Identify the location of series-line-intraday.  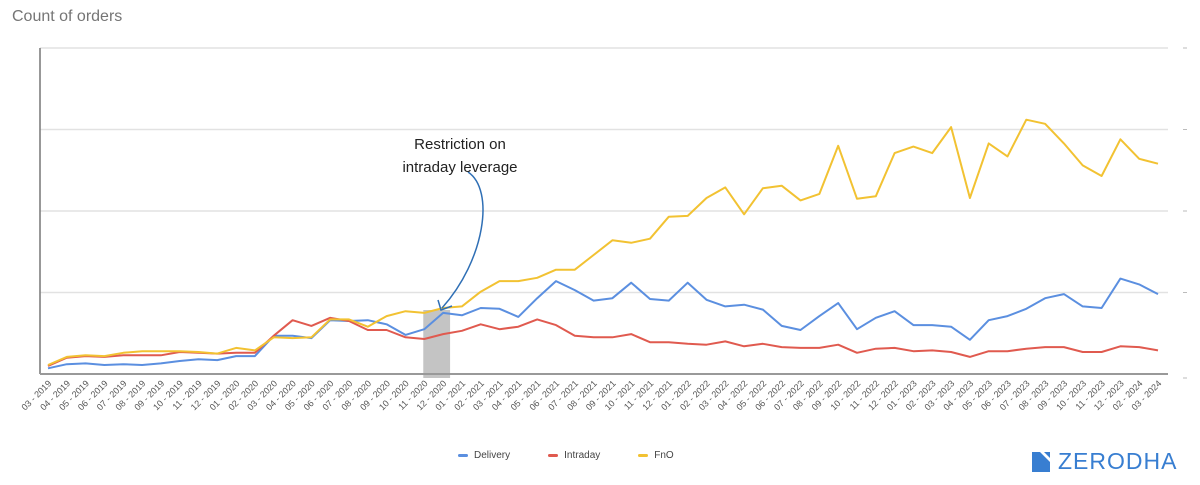
(603, 341).